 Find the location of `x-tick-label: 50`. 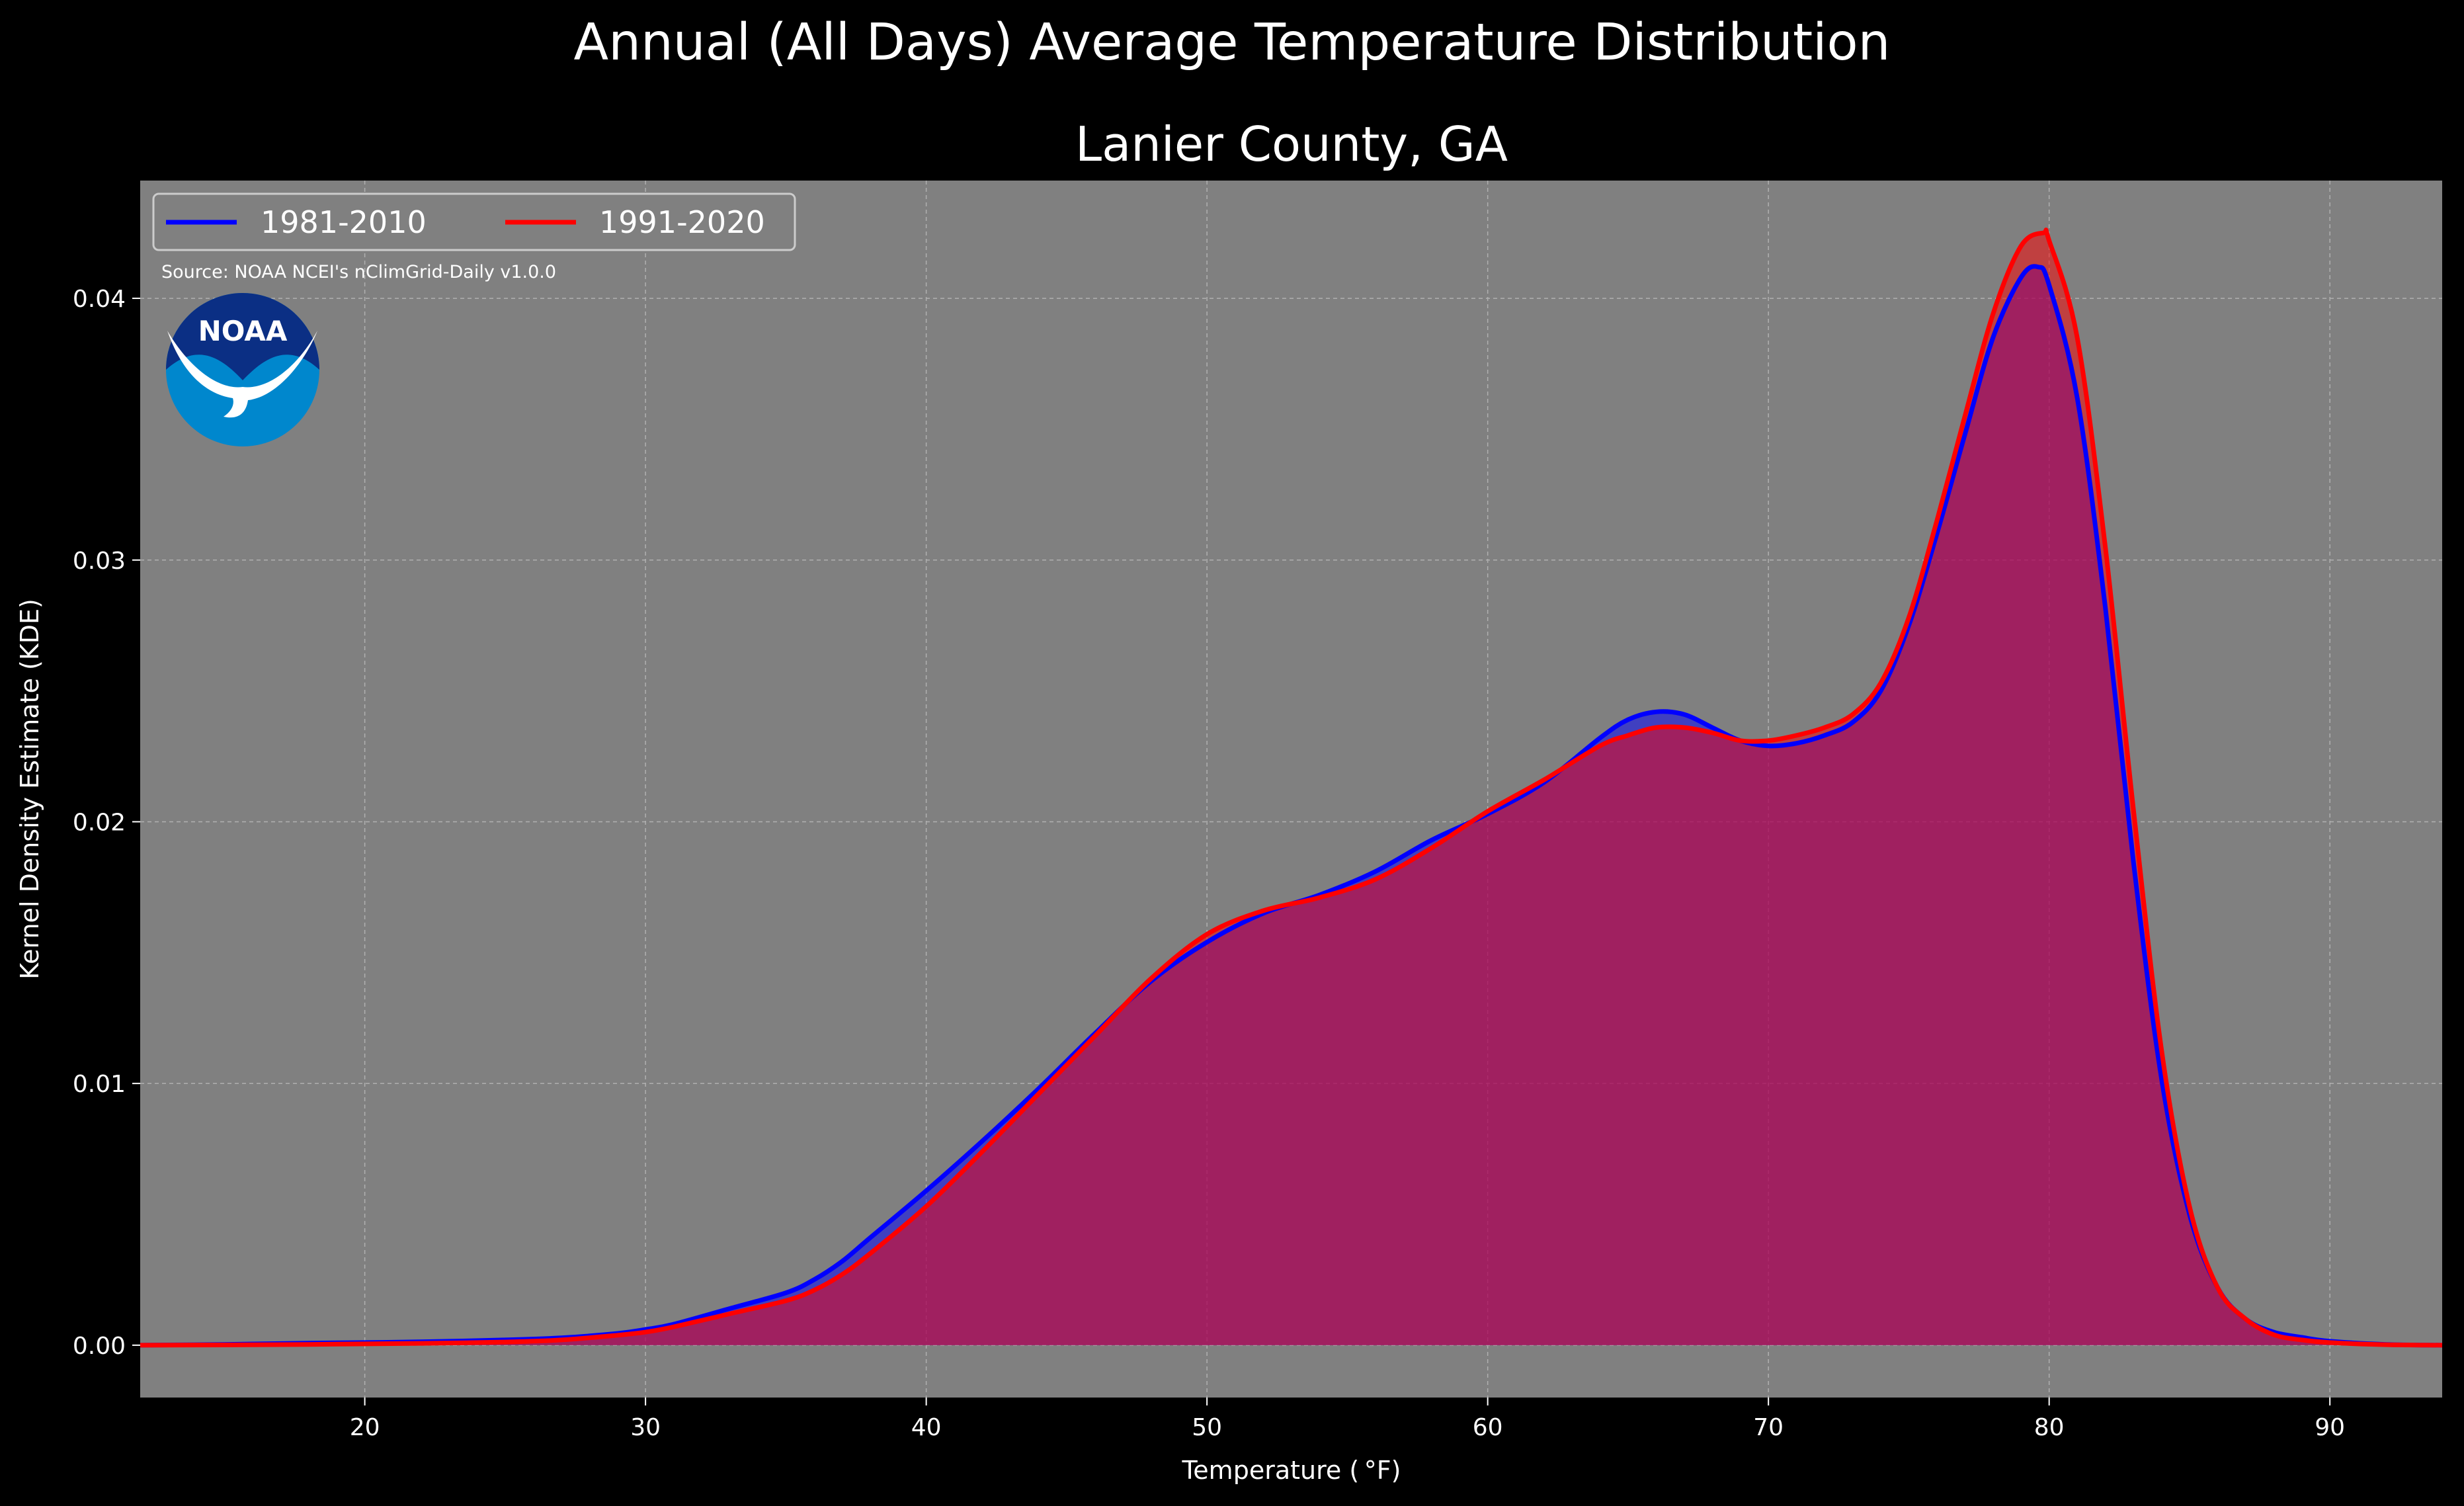

x-tick-label: 50 is located at coordinates (1207, 1427).